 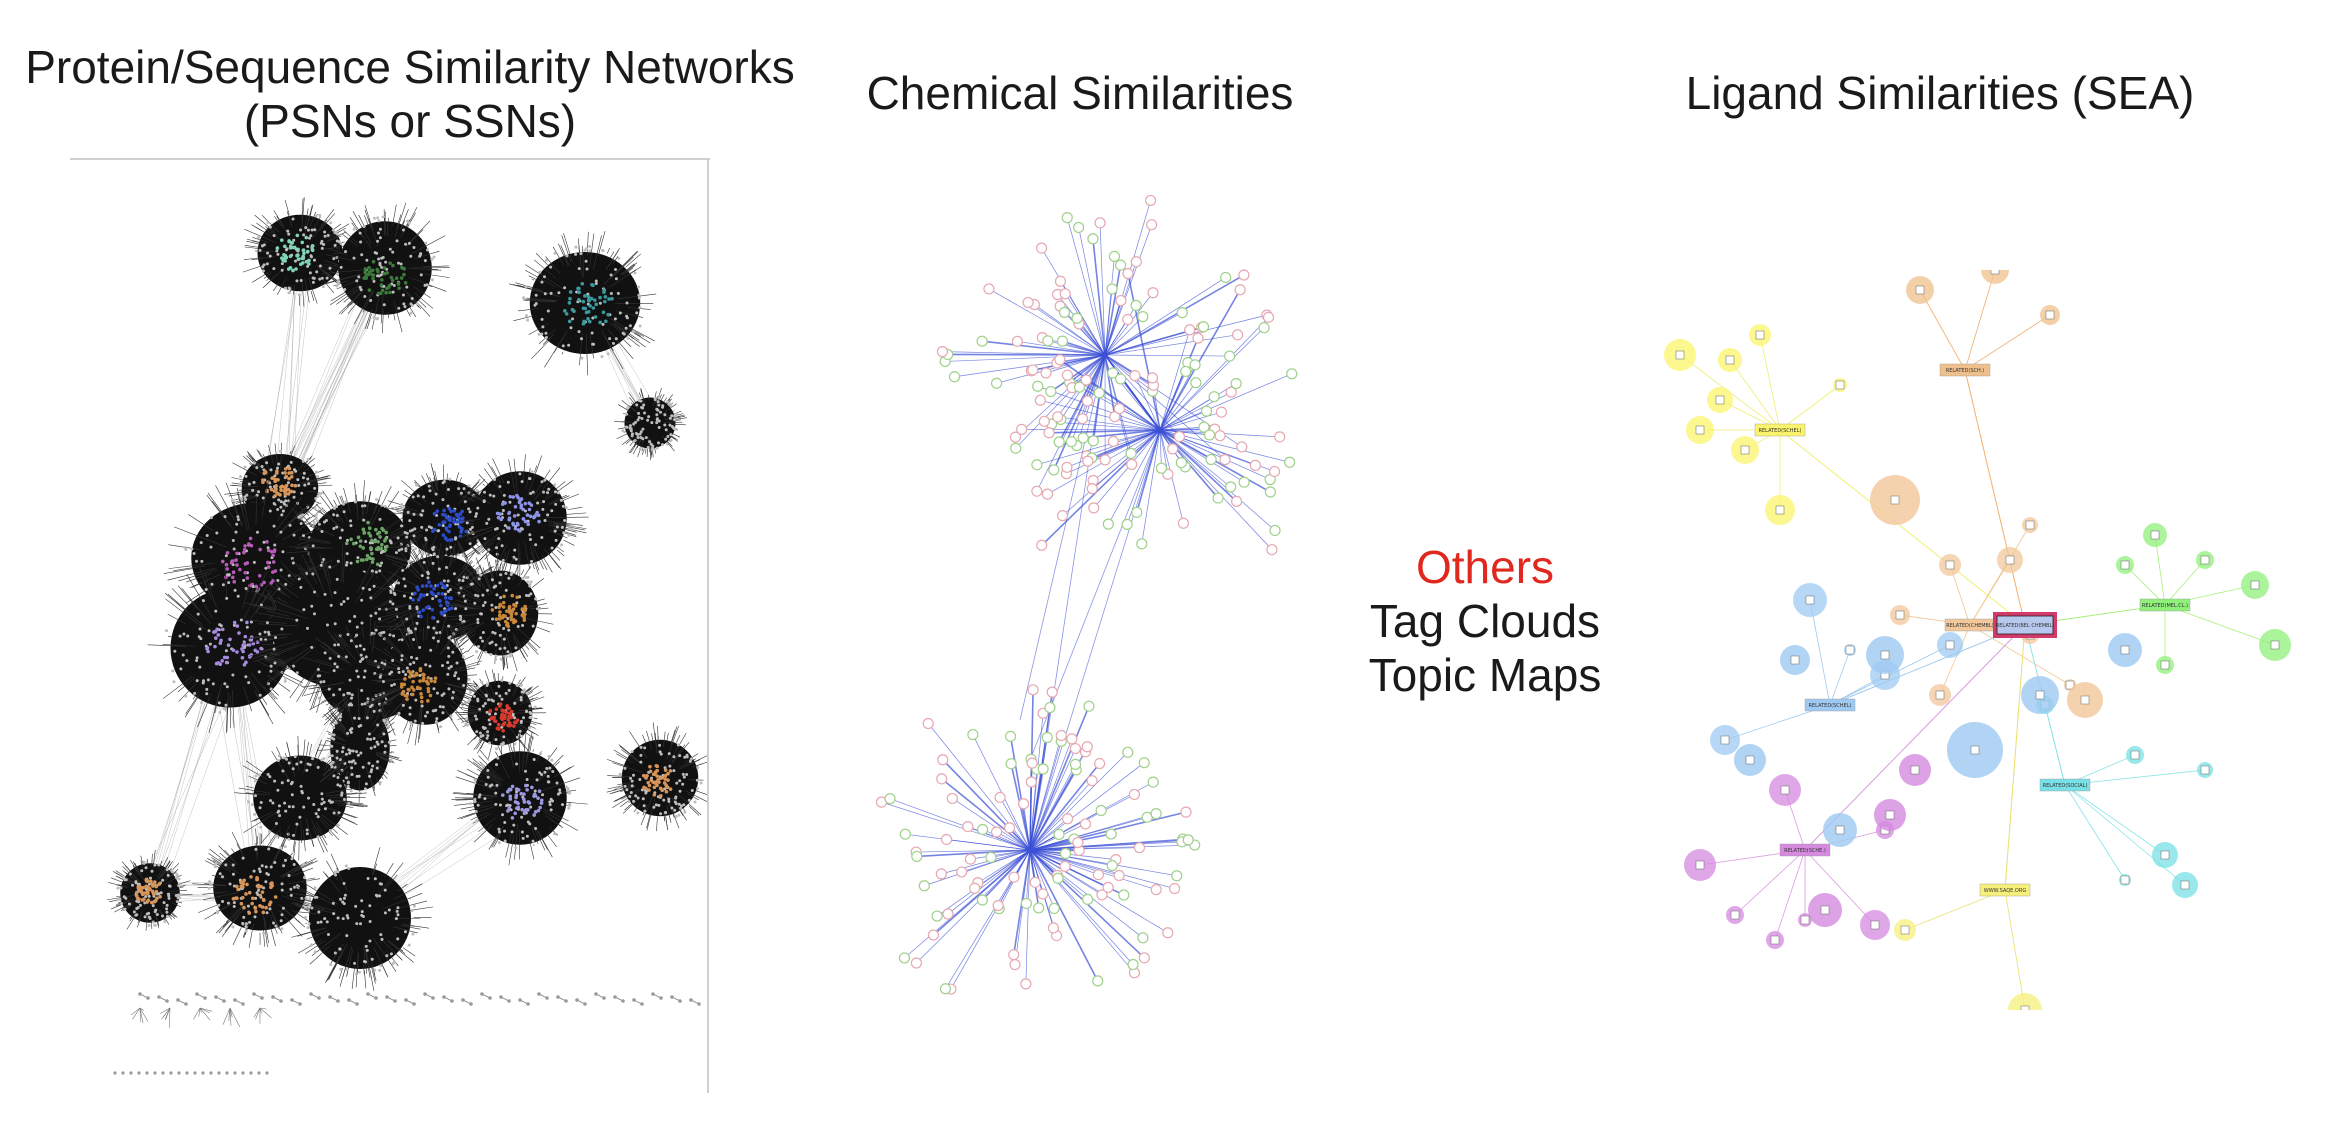 I want to click on others-item-tag-clouds: Tag Clouds, so click(x=1485, y=621).